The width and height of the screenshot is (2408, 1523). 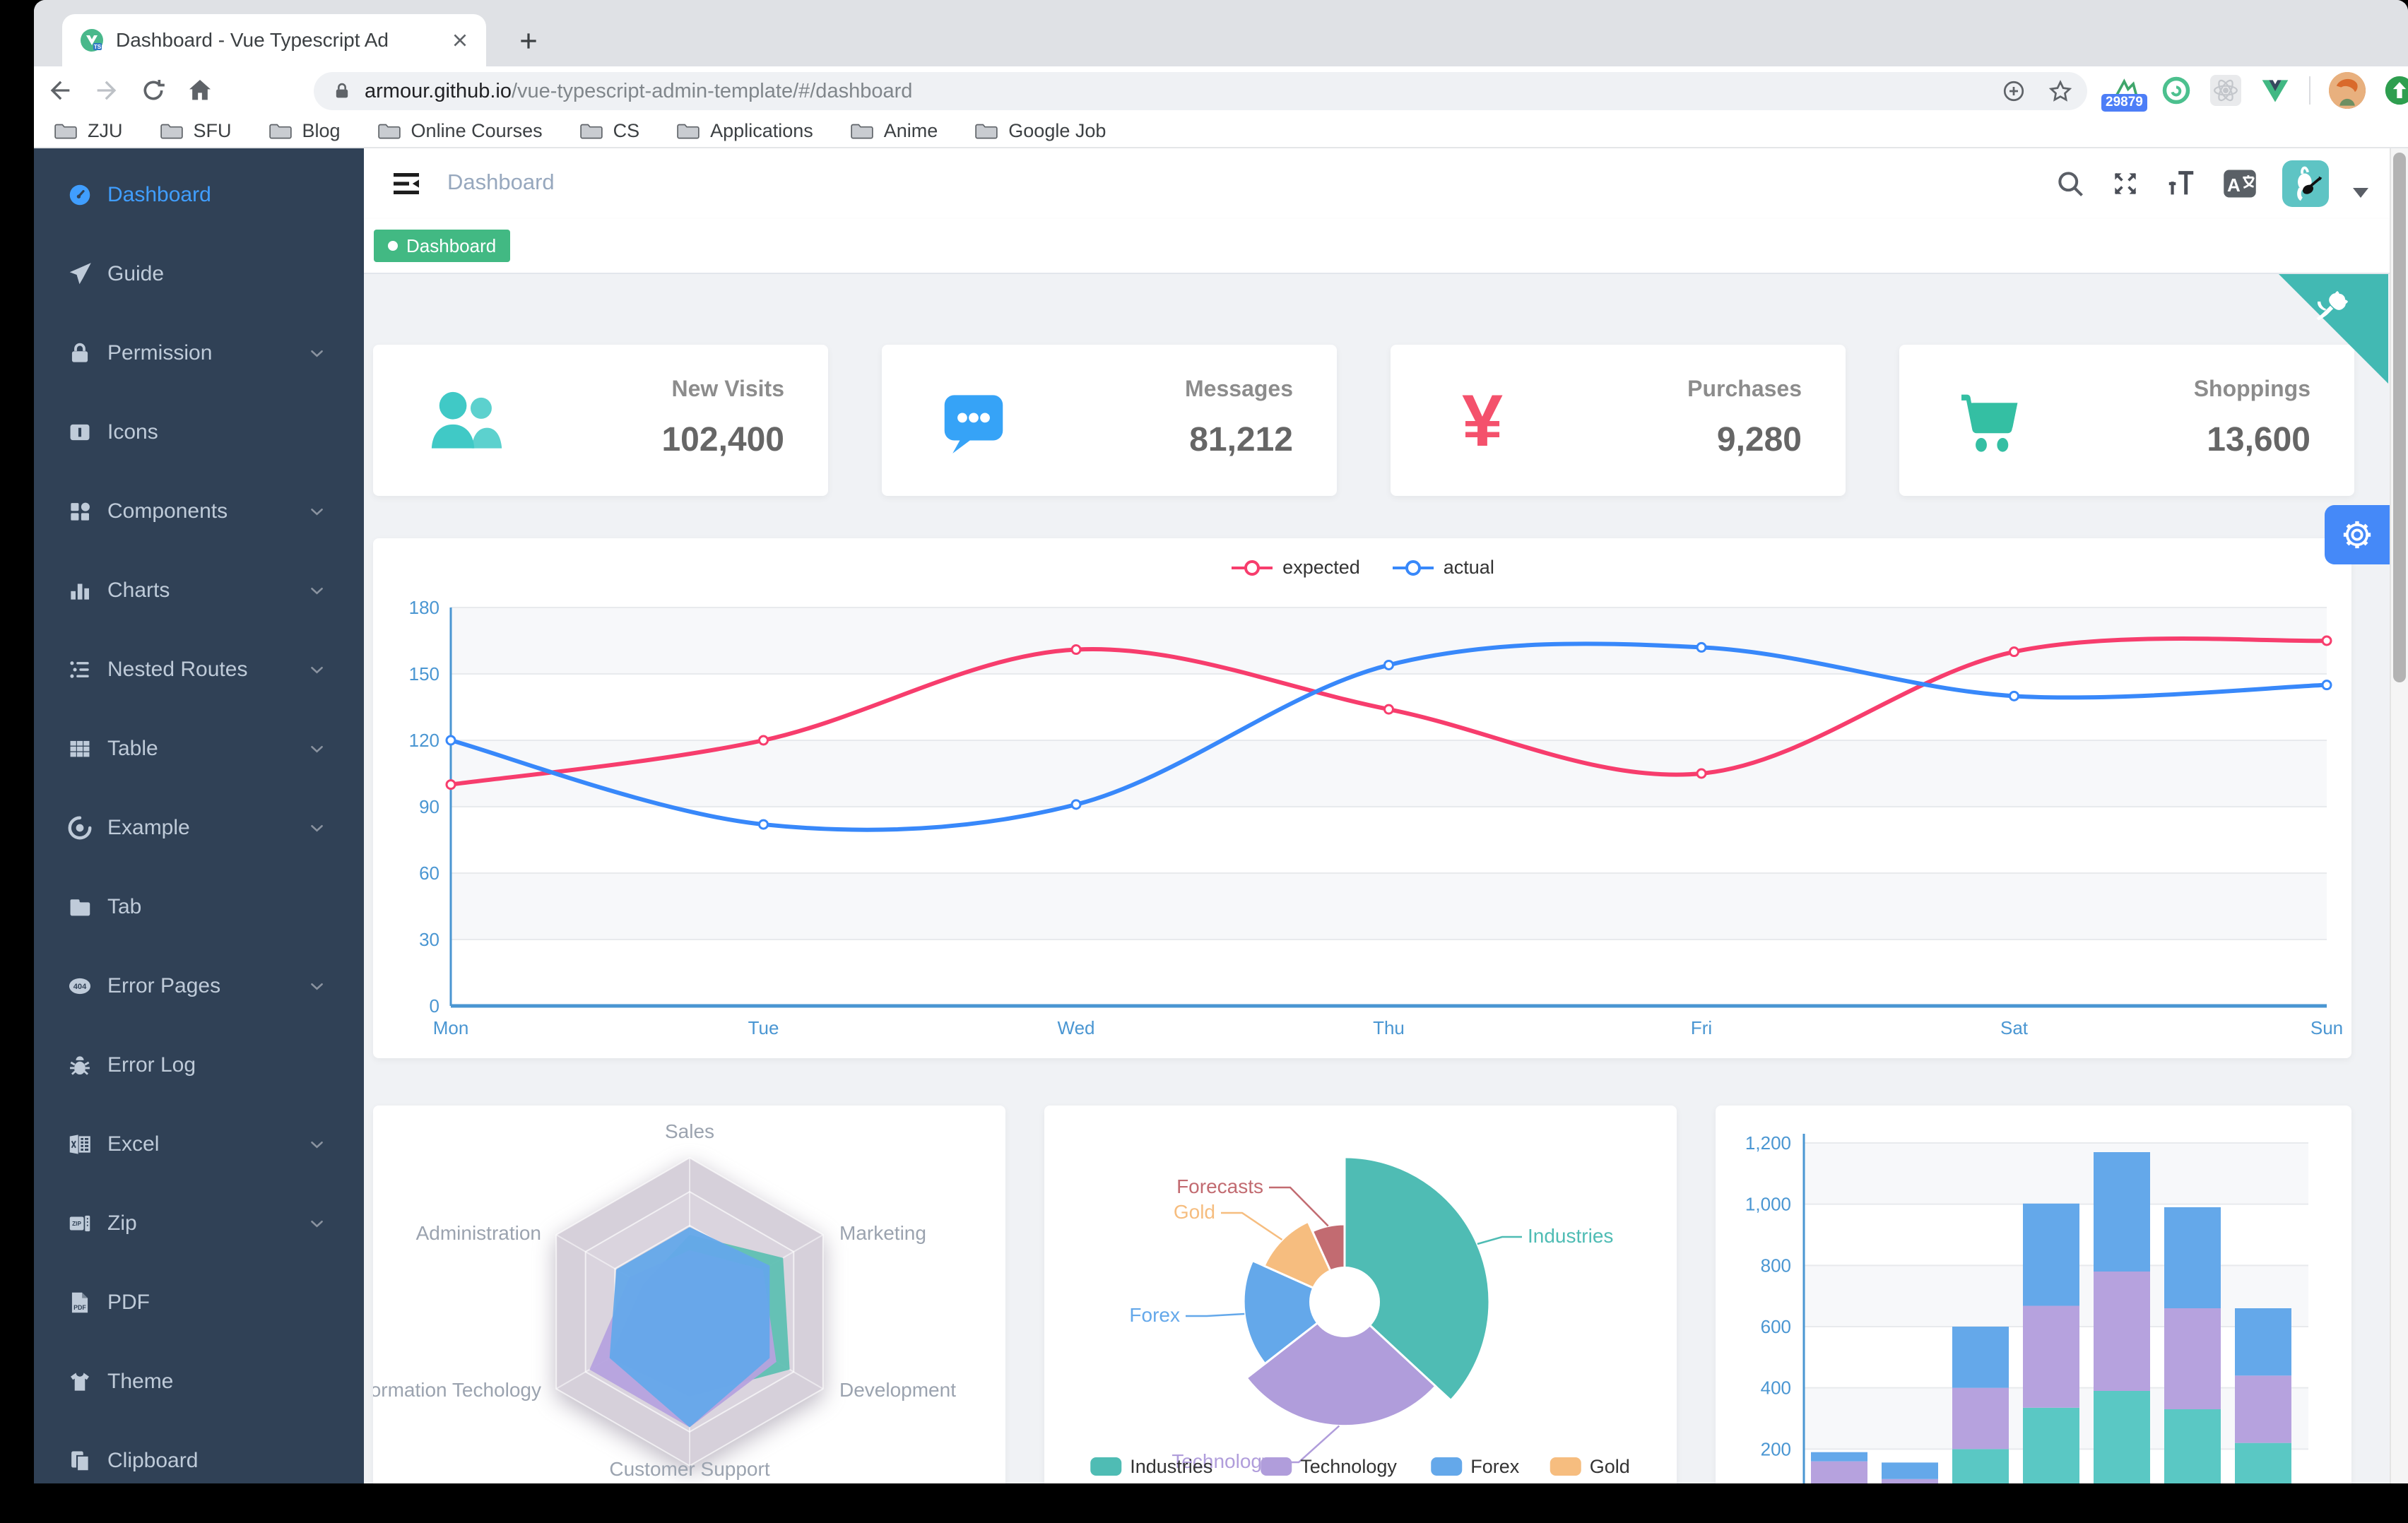 I want to click on sidebar-item-error-pages: 404 Error Pages, so click(x=199, y=986).